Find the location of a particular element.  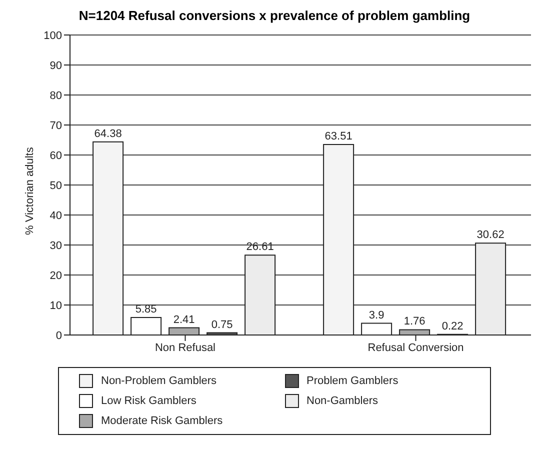

data-label: 1.76 is located at coordinates (415, 322).